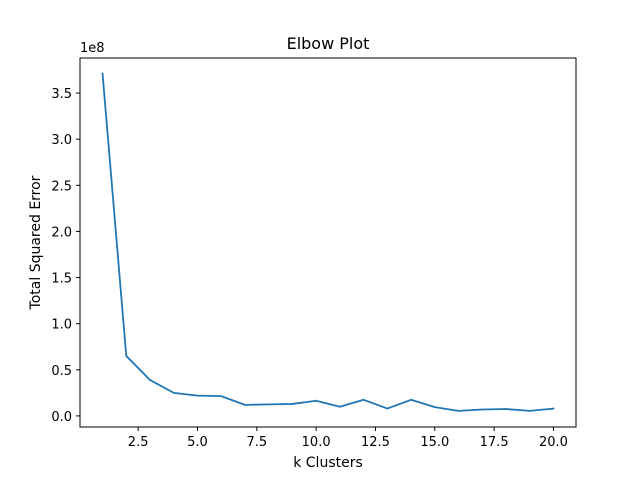 Image resolution: width=640 pixels, height=484 pixels. Describe the element at coordinates (138, 442) in the screenshot. I see `x-tick-label: 2.5` at that location.